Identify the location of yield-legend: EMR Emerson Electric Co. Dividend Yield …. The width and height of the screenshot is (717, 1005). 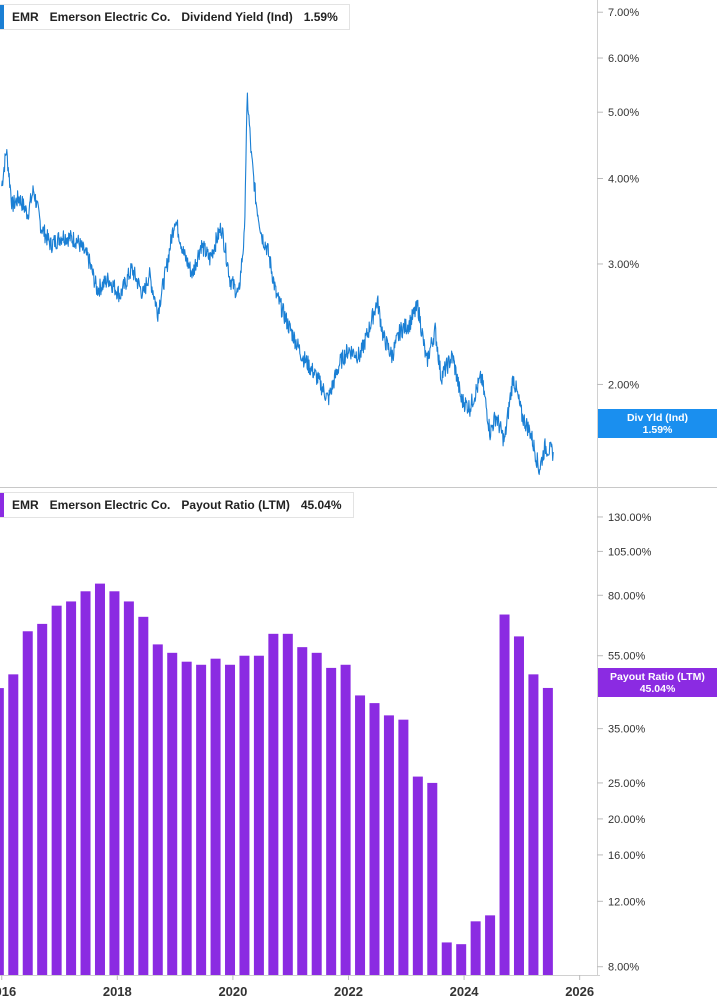
(175, 17).